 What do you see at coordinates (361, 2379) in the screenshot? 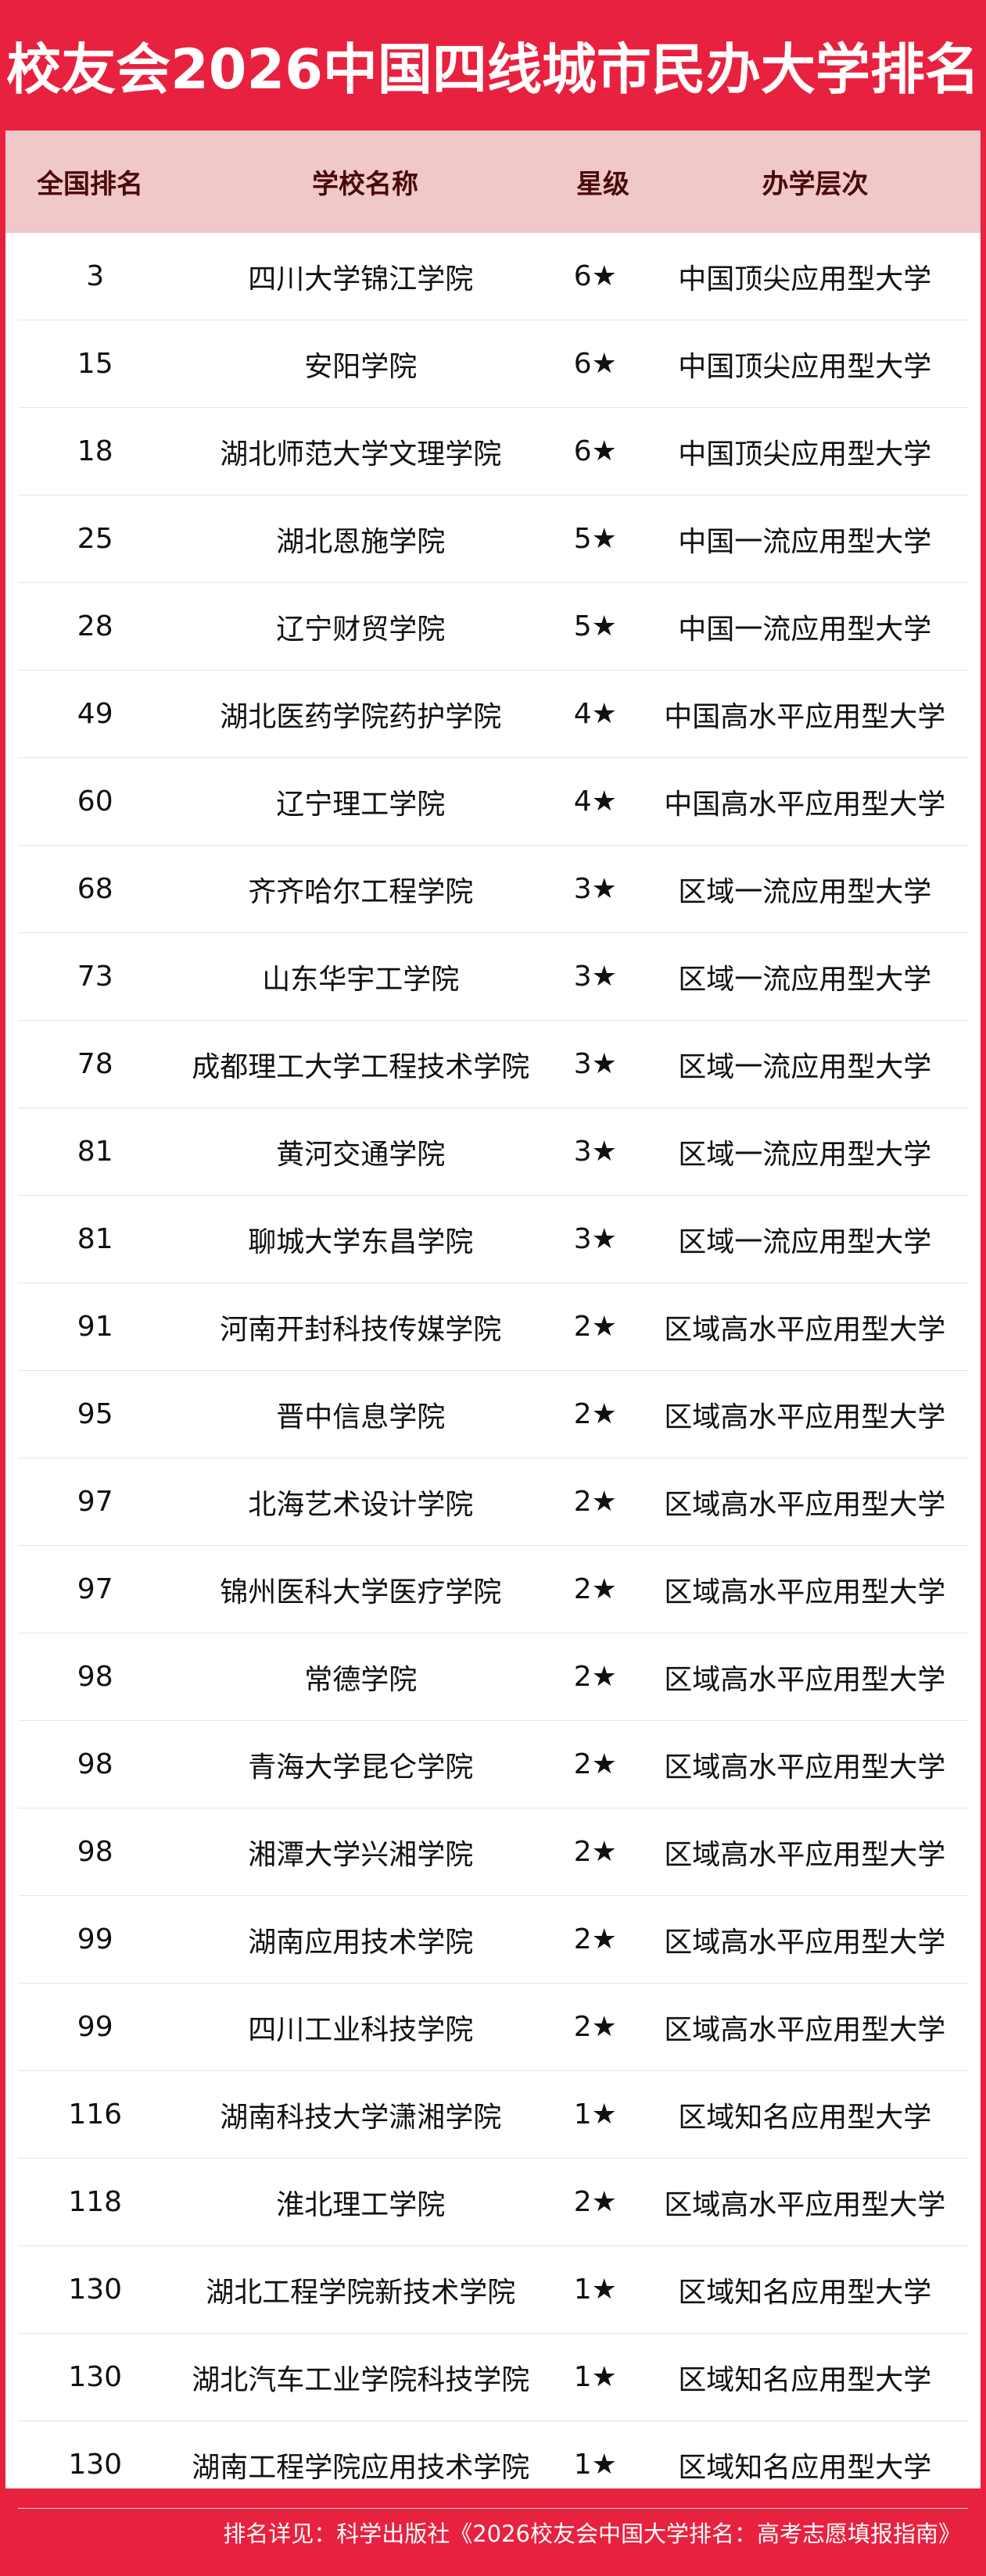
I see `school-name-cell: 湖北汽车工业学院科技学院` at bounding box center [361, 2379].